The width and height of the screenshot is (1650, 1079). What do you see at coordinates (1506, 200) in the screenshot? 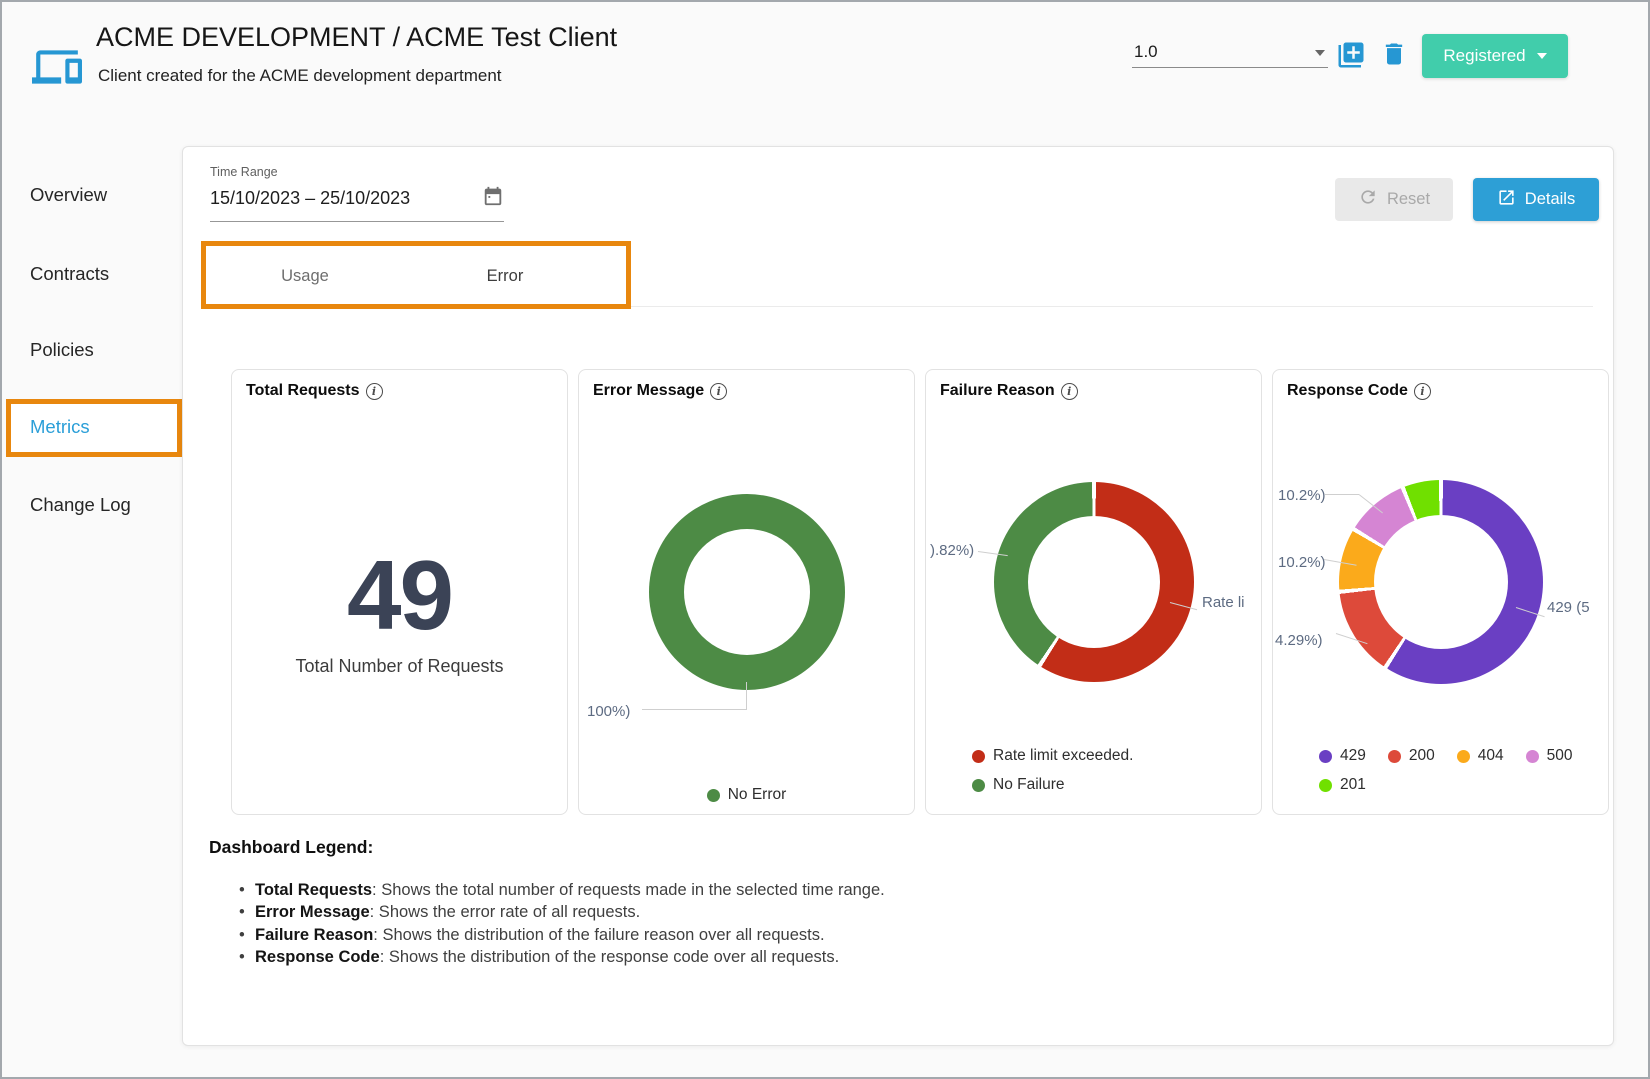
I see `open-in-new-icon` at bounding box center [1506, 200].